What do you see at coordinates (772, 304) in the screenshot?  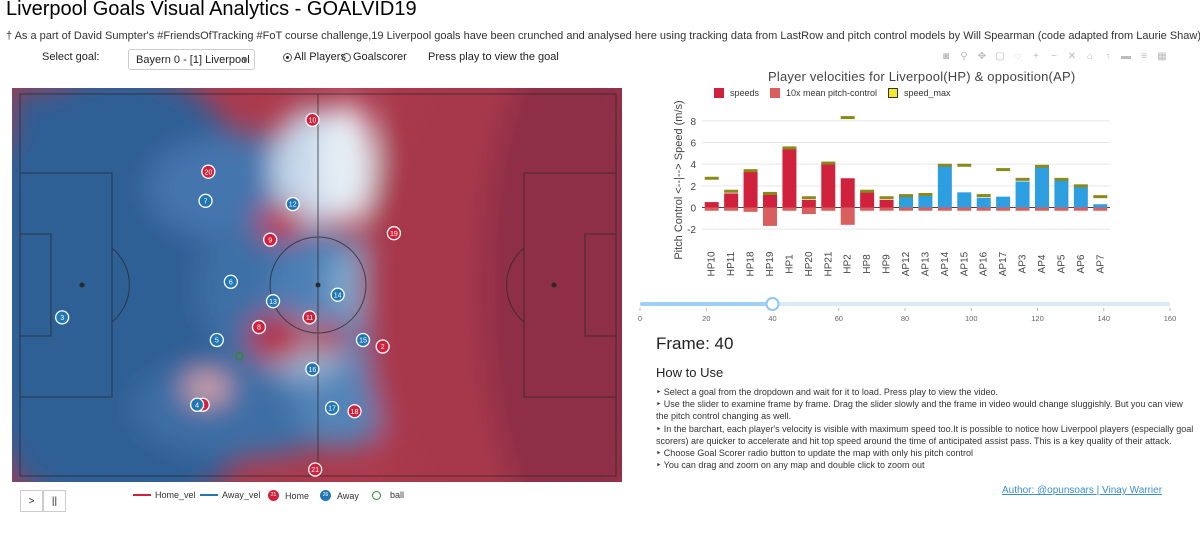 I see `slider-handle` at bounding box center [772, 304].